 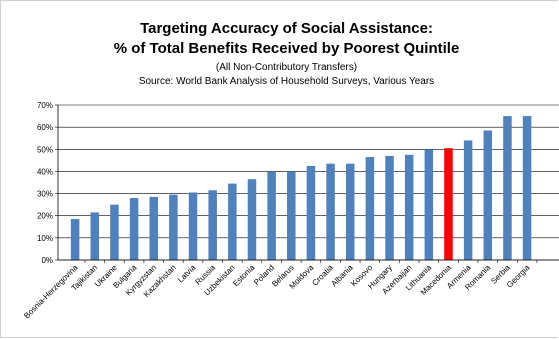 What do you see at coordinates (45, 194) in the screenshot?
I see `y-tick-label: 30%` at bounding box center [45, 194].